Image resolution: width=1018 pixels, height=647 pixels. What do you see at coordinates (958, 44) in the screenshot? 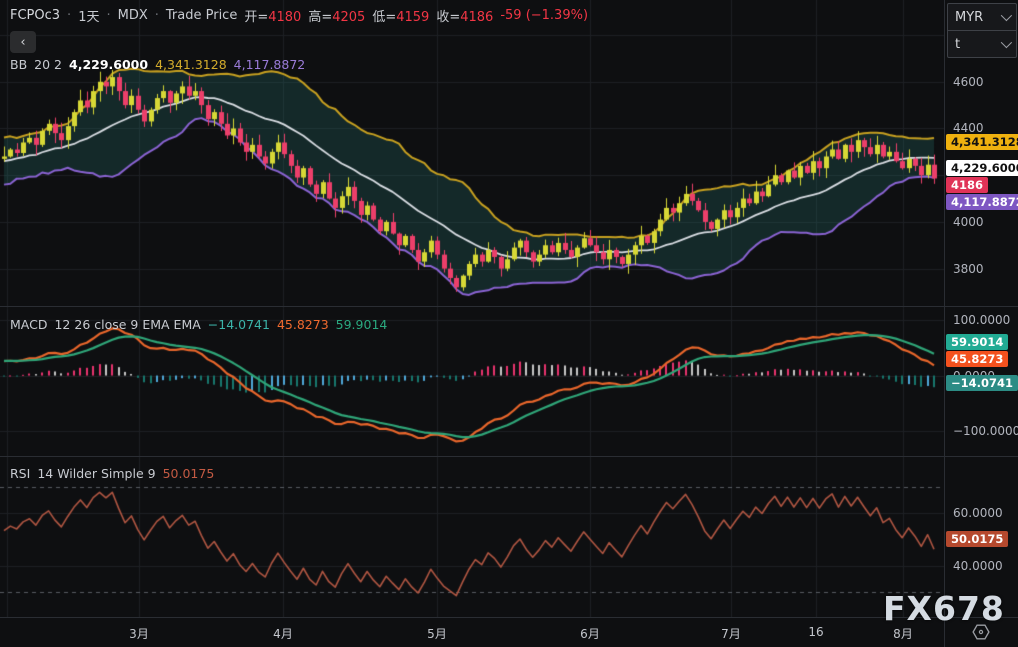
I see `unit-label: t` at bounding box center [958, 44].